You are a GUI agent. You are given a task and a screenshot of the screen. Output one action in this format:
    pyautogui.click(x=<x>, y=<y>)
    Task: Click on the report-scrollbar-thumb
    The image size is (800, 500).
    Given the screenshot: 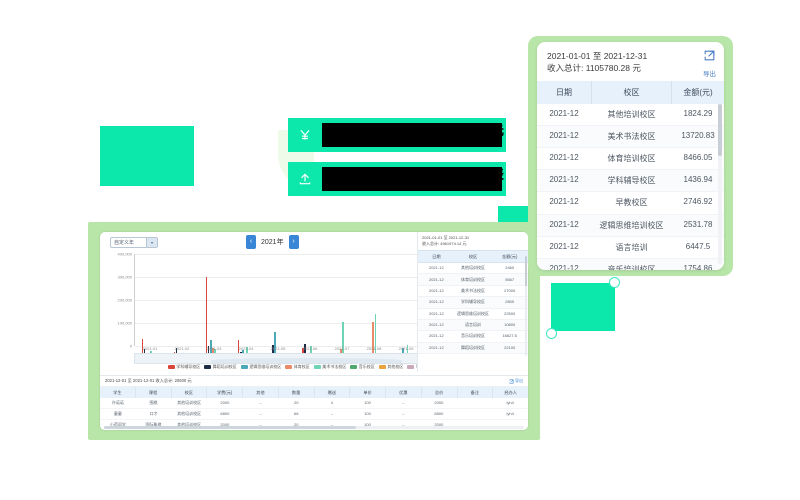 What is the action you would take?
    pyautogui.click(x=720, y=130)
    